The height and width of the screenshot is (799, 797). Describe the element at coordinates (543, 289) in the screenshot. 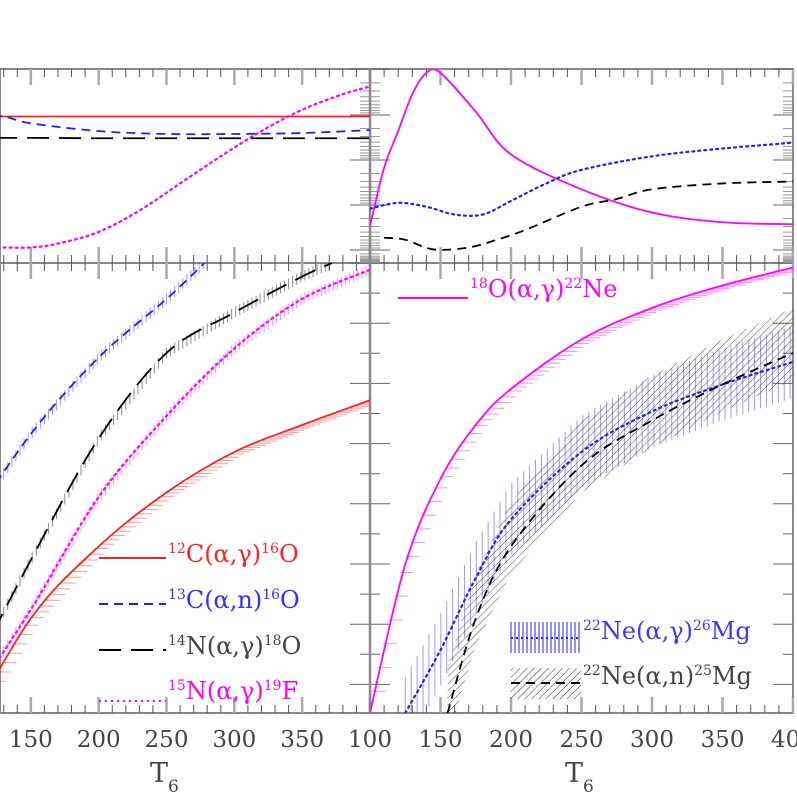

I see `legend-label: 18O(α,γ)22Ne` at that location.